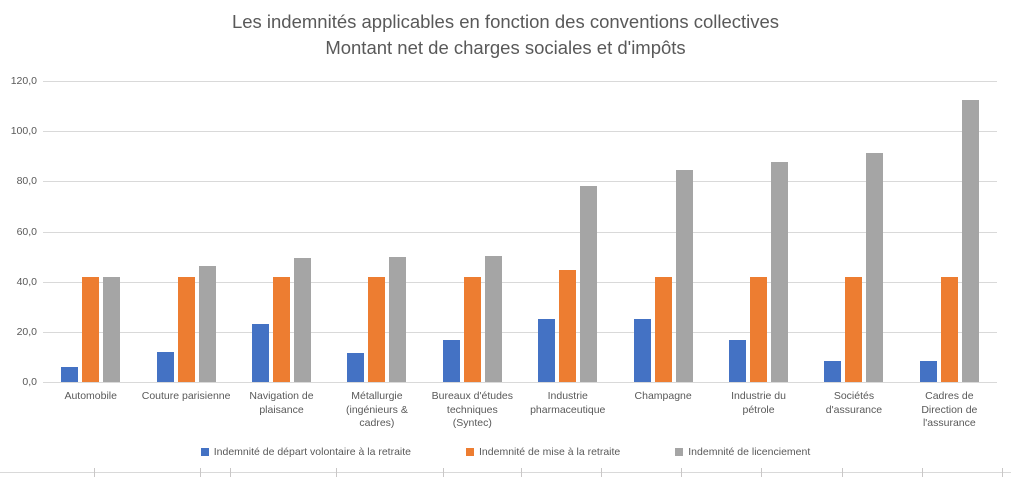 The width and height of the screenshot is (1011, 477). What do you see at coordinates (23, 81) in the screenshot?
I see `y-axis-tick-label: 120,0` at bounding box center [23, 81].